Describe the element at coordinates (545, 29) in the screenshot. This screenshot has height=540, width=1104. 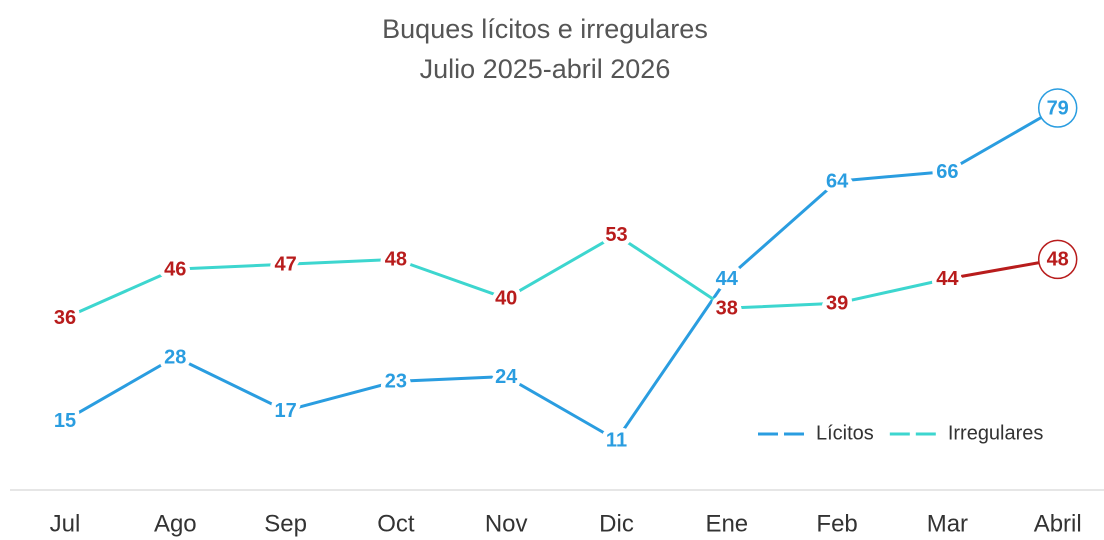
I see `chart-title: Buques lícitos e irregulares` at that location.